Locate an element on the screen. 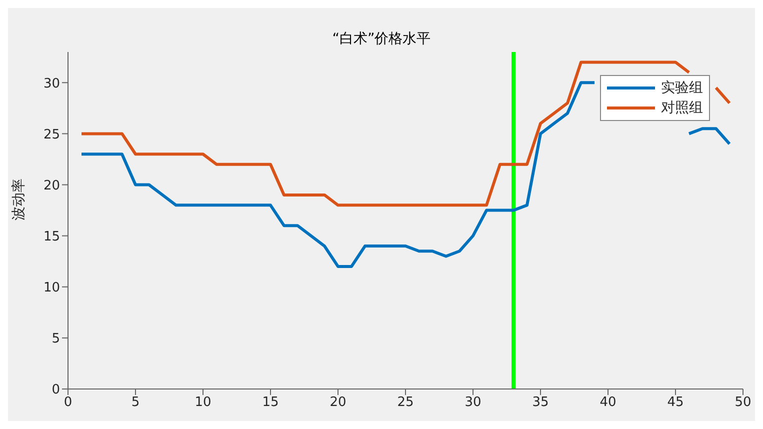 The width and height of the screenshot is (763, 429). y-tick-label: 5 is located at coordinates (56, 339).